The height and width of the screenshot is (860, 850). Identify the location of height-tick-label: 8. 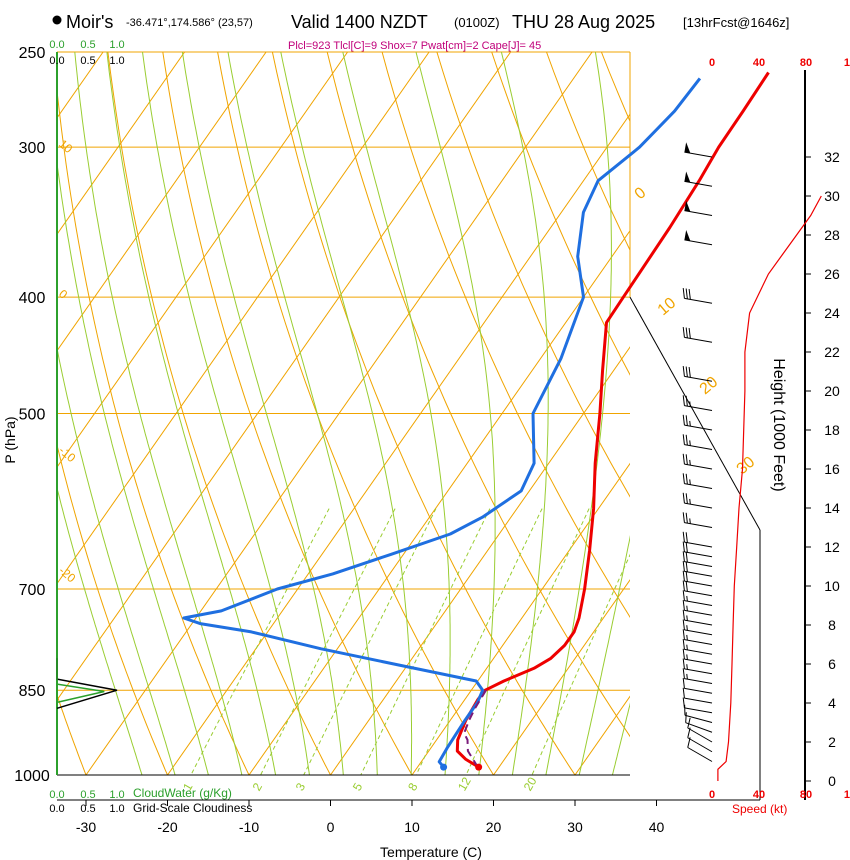
(832, 625).